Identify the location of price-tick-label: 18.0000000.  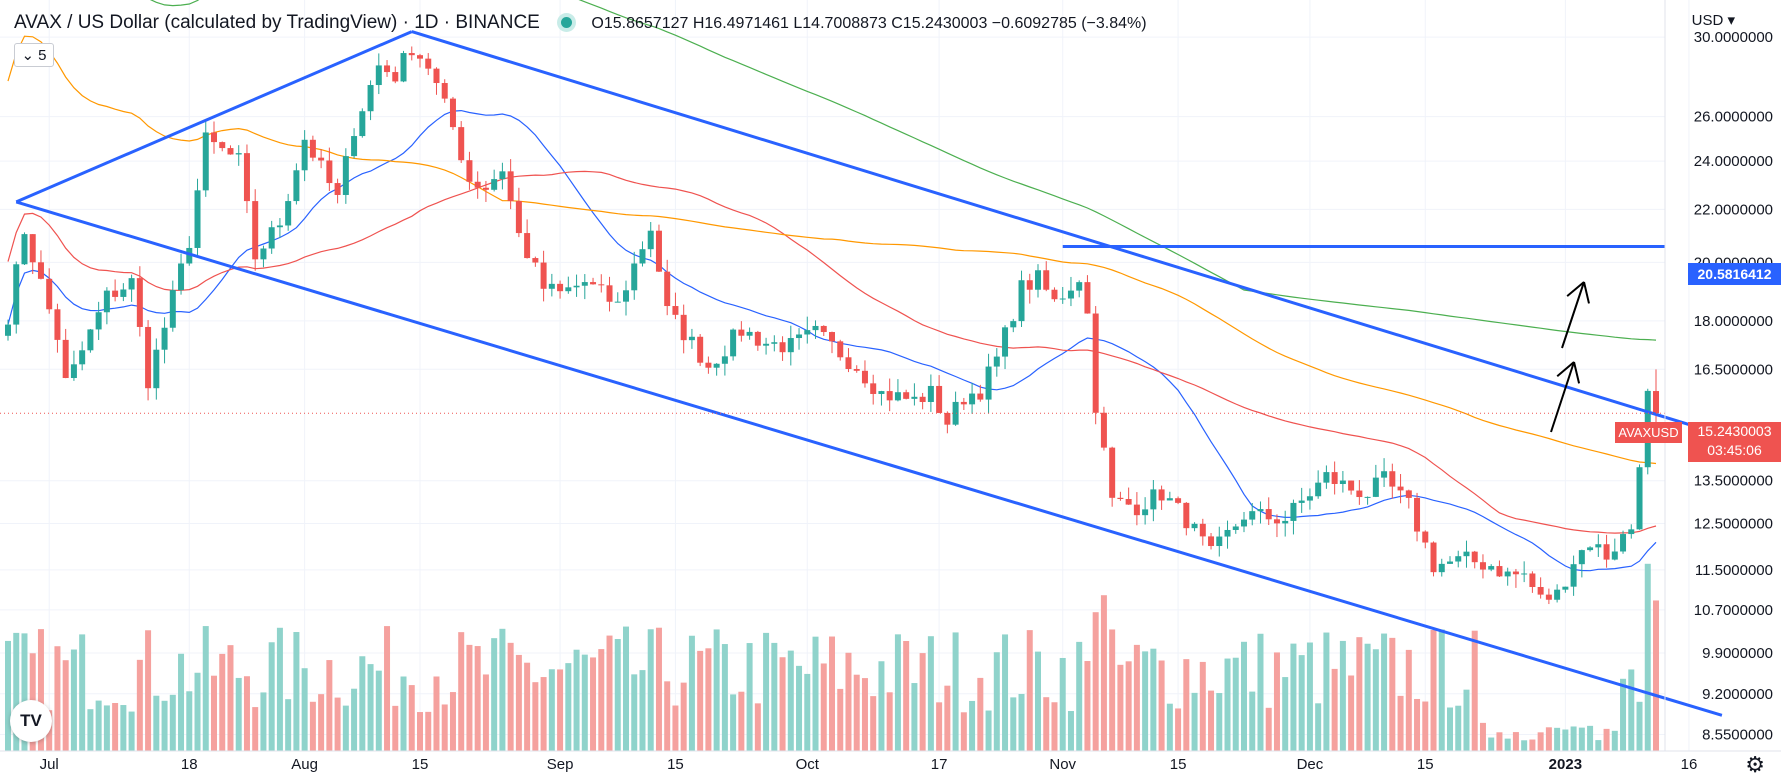
(1733, 321).